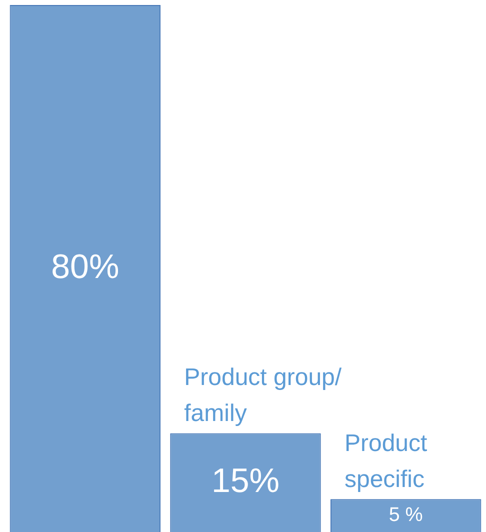  Describe the element at coordinates (245, 481) in the screenshot. I see `data-label: 15%` at that location.